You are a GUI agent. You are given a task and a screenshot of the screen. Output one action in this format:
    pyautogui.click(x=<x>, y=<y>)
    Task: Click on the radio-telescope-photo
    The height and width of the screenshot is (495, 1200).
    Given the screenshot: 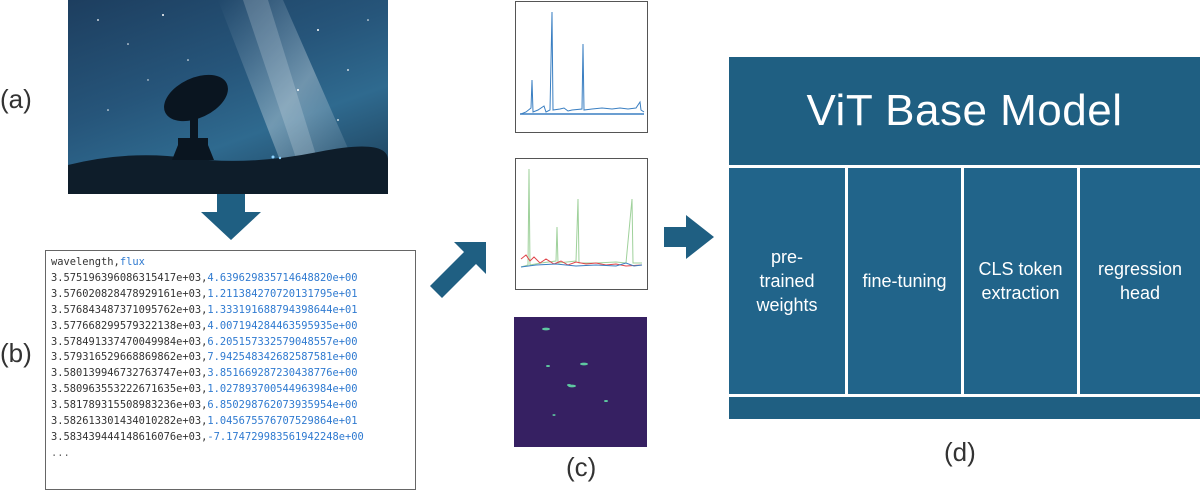 What is the action you would take?
    pyautogui.click(x=228, y=97)
    